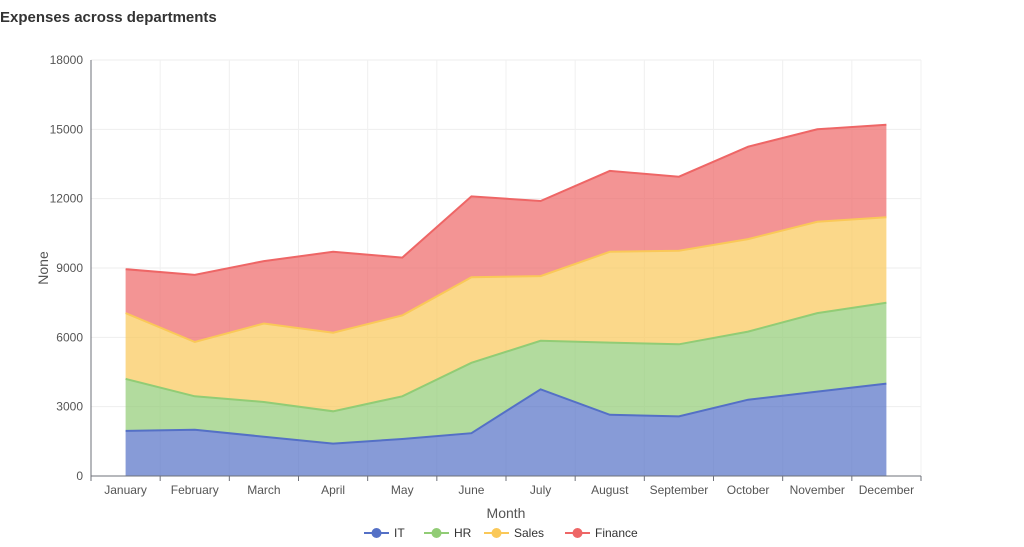  What do you see at coordinates (506, 513) in the screenshot?
I see `x-axis-label: Month` at bounding box center [506, 513].